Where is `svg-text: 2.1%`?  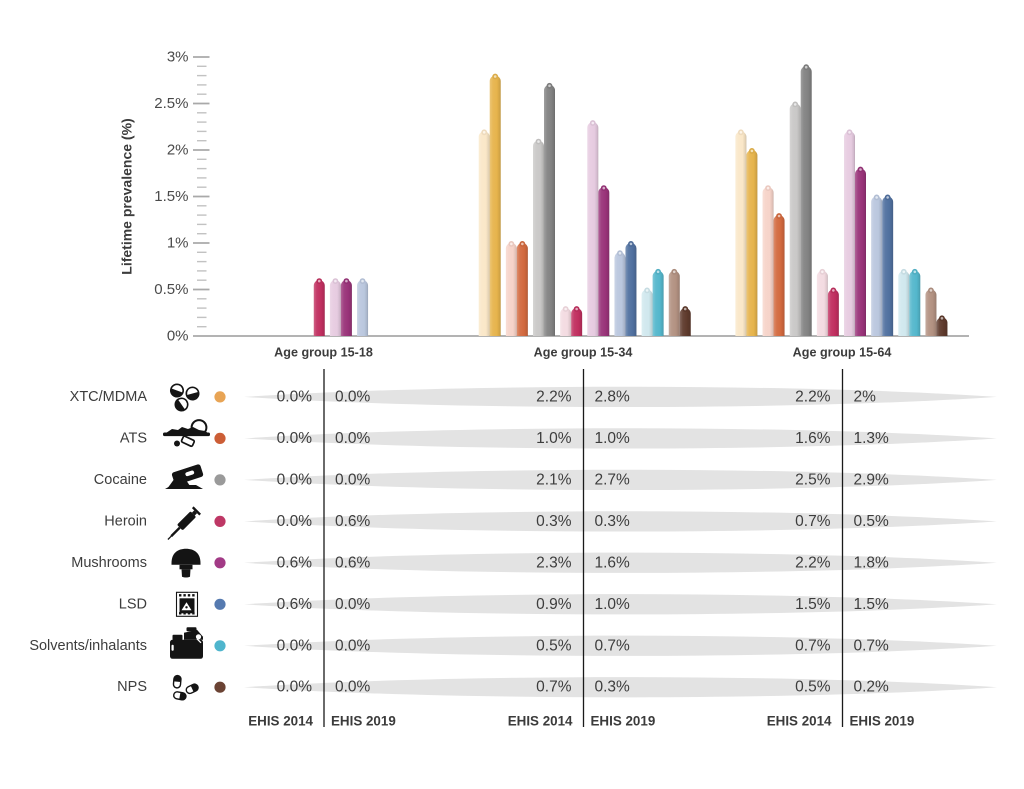 svg-text: 2.1% is located at coordinates (554, 479).